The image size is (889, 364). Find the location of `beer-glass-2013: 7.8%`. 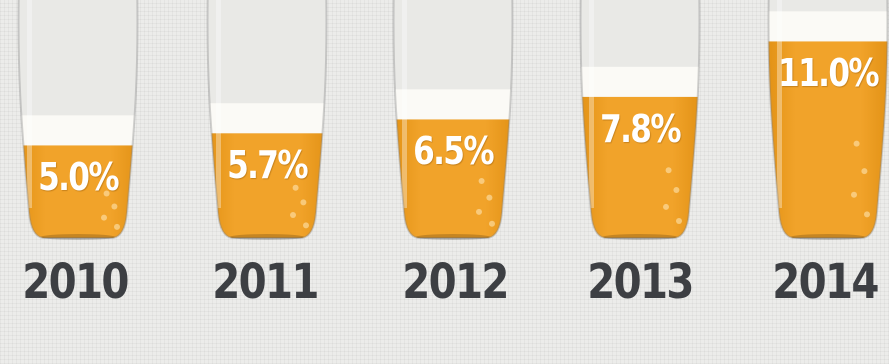

beer-glass-2013: 7.8% is located at coordinates (640, 120).